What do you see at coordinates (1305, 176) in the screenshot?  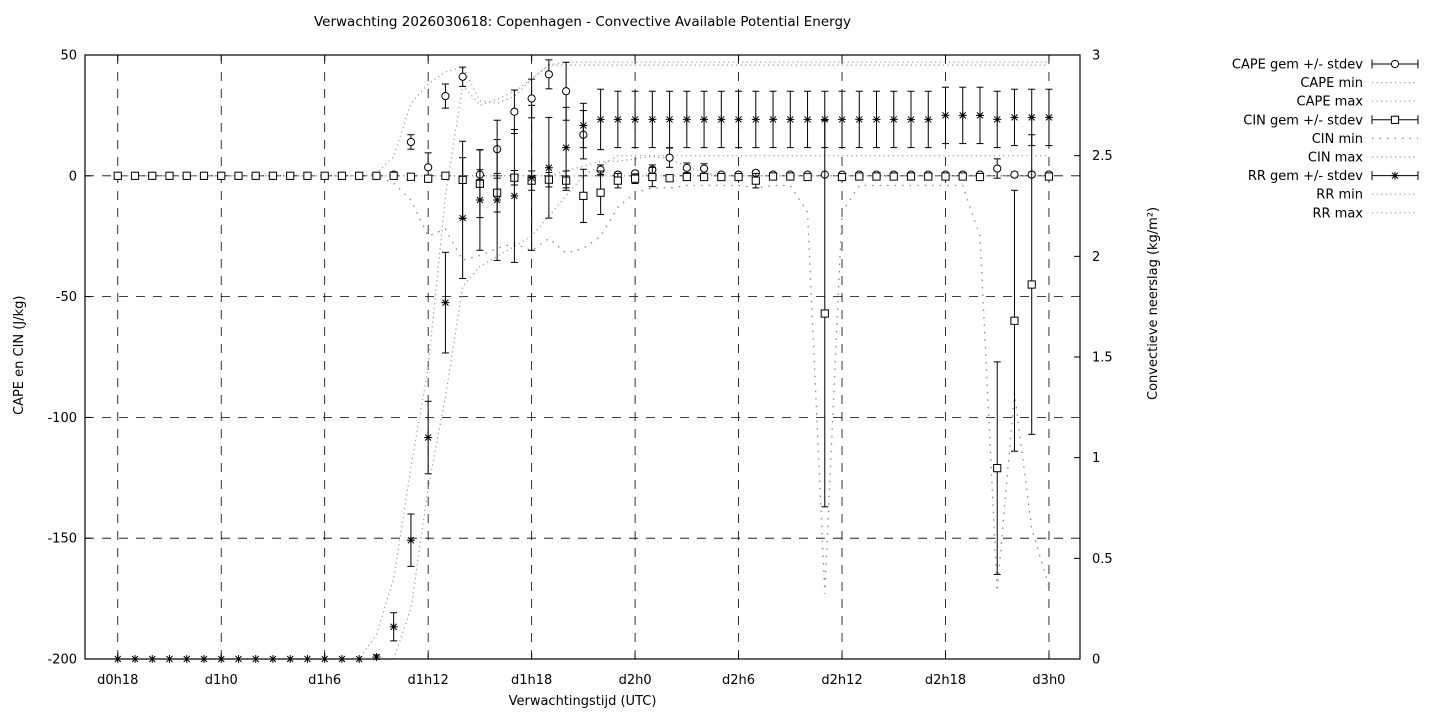 I see `legend-label: RR gem +/- stdev` at bounding box center [1305, 176].